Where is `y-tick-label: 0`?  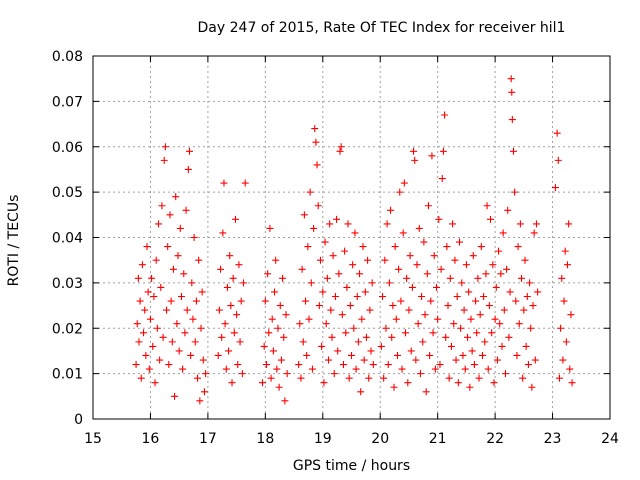
y-tick-label: 0 is located at coordinates (78, 420).